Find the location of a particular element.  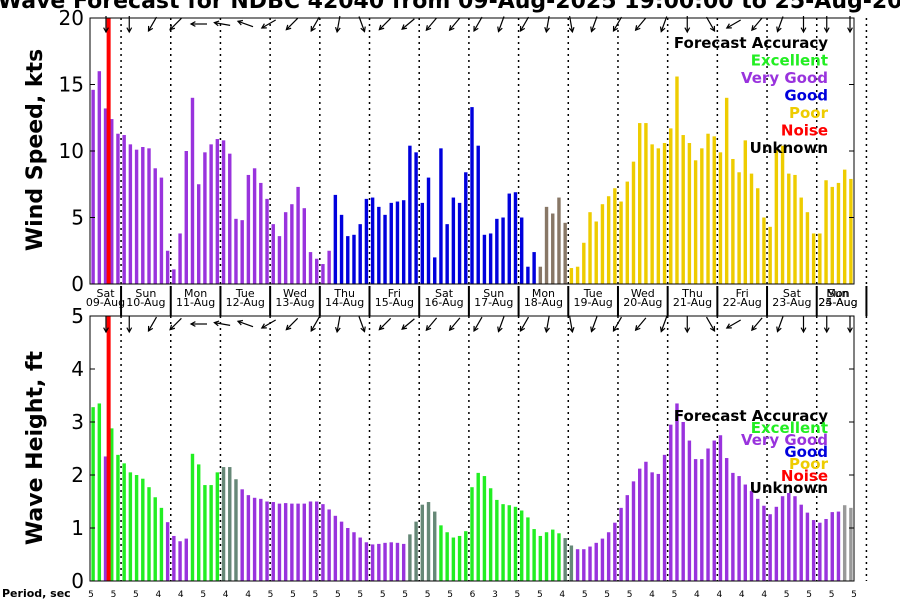

date-label: 18-Aug is located at coordinates (543, 302).